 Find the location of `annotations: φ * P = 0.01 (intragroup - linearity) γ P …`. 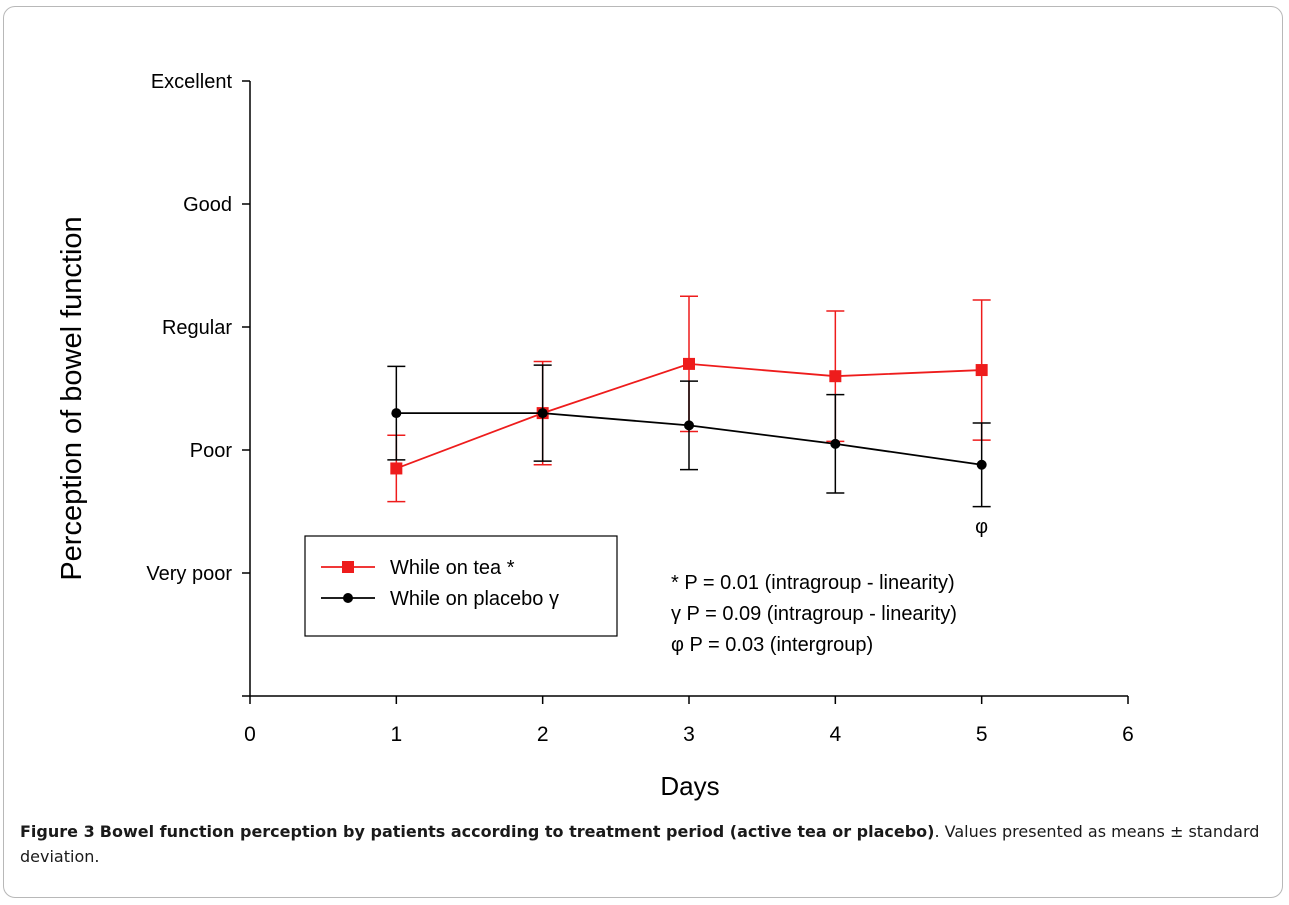

annotations: φ * P = 0.01 (intragroup - linearity) γ P … is located at coordinates (829, 586).